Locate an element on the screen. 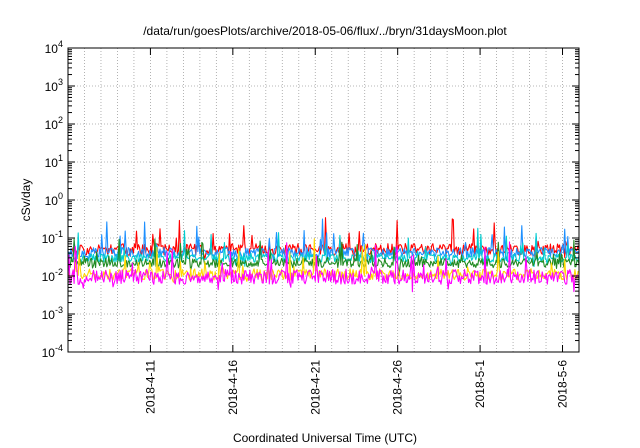  y-tick-label: 10⁴ is located at coordinates (54, 47).